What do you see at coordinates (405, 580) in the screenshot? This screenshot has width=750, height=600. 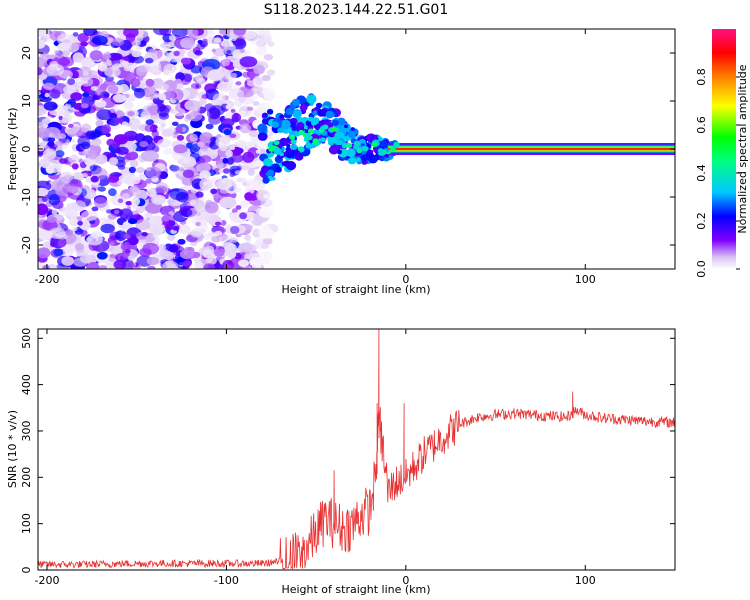 I see `x-tick-label: 0` at bounding box center [405, 580].